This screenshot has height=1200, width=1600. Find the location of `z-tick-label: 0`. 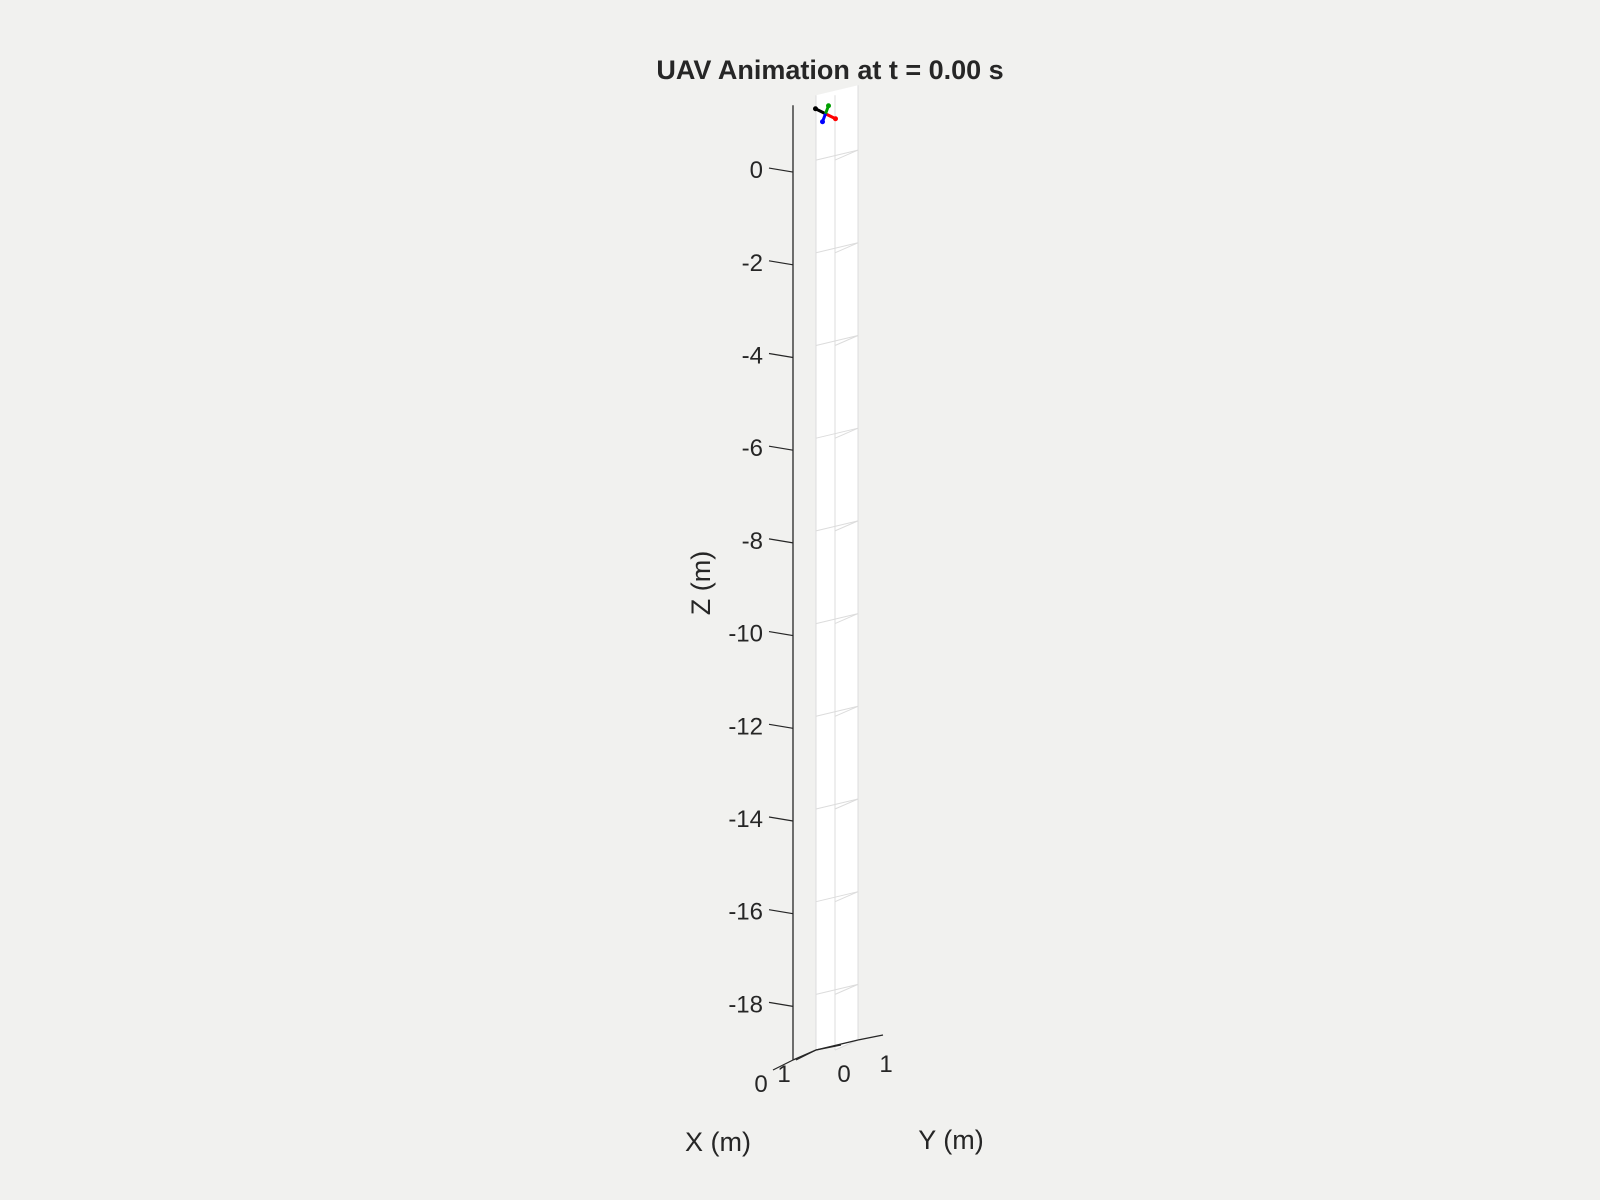

z-tick-label: 0 is located at coordinates (756, 170).